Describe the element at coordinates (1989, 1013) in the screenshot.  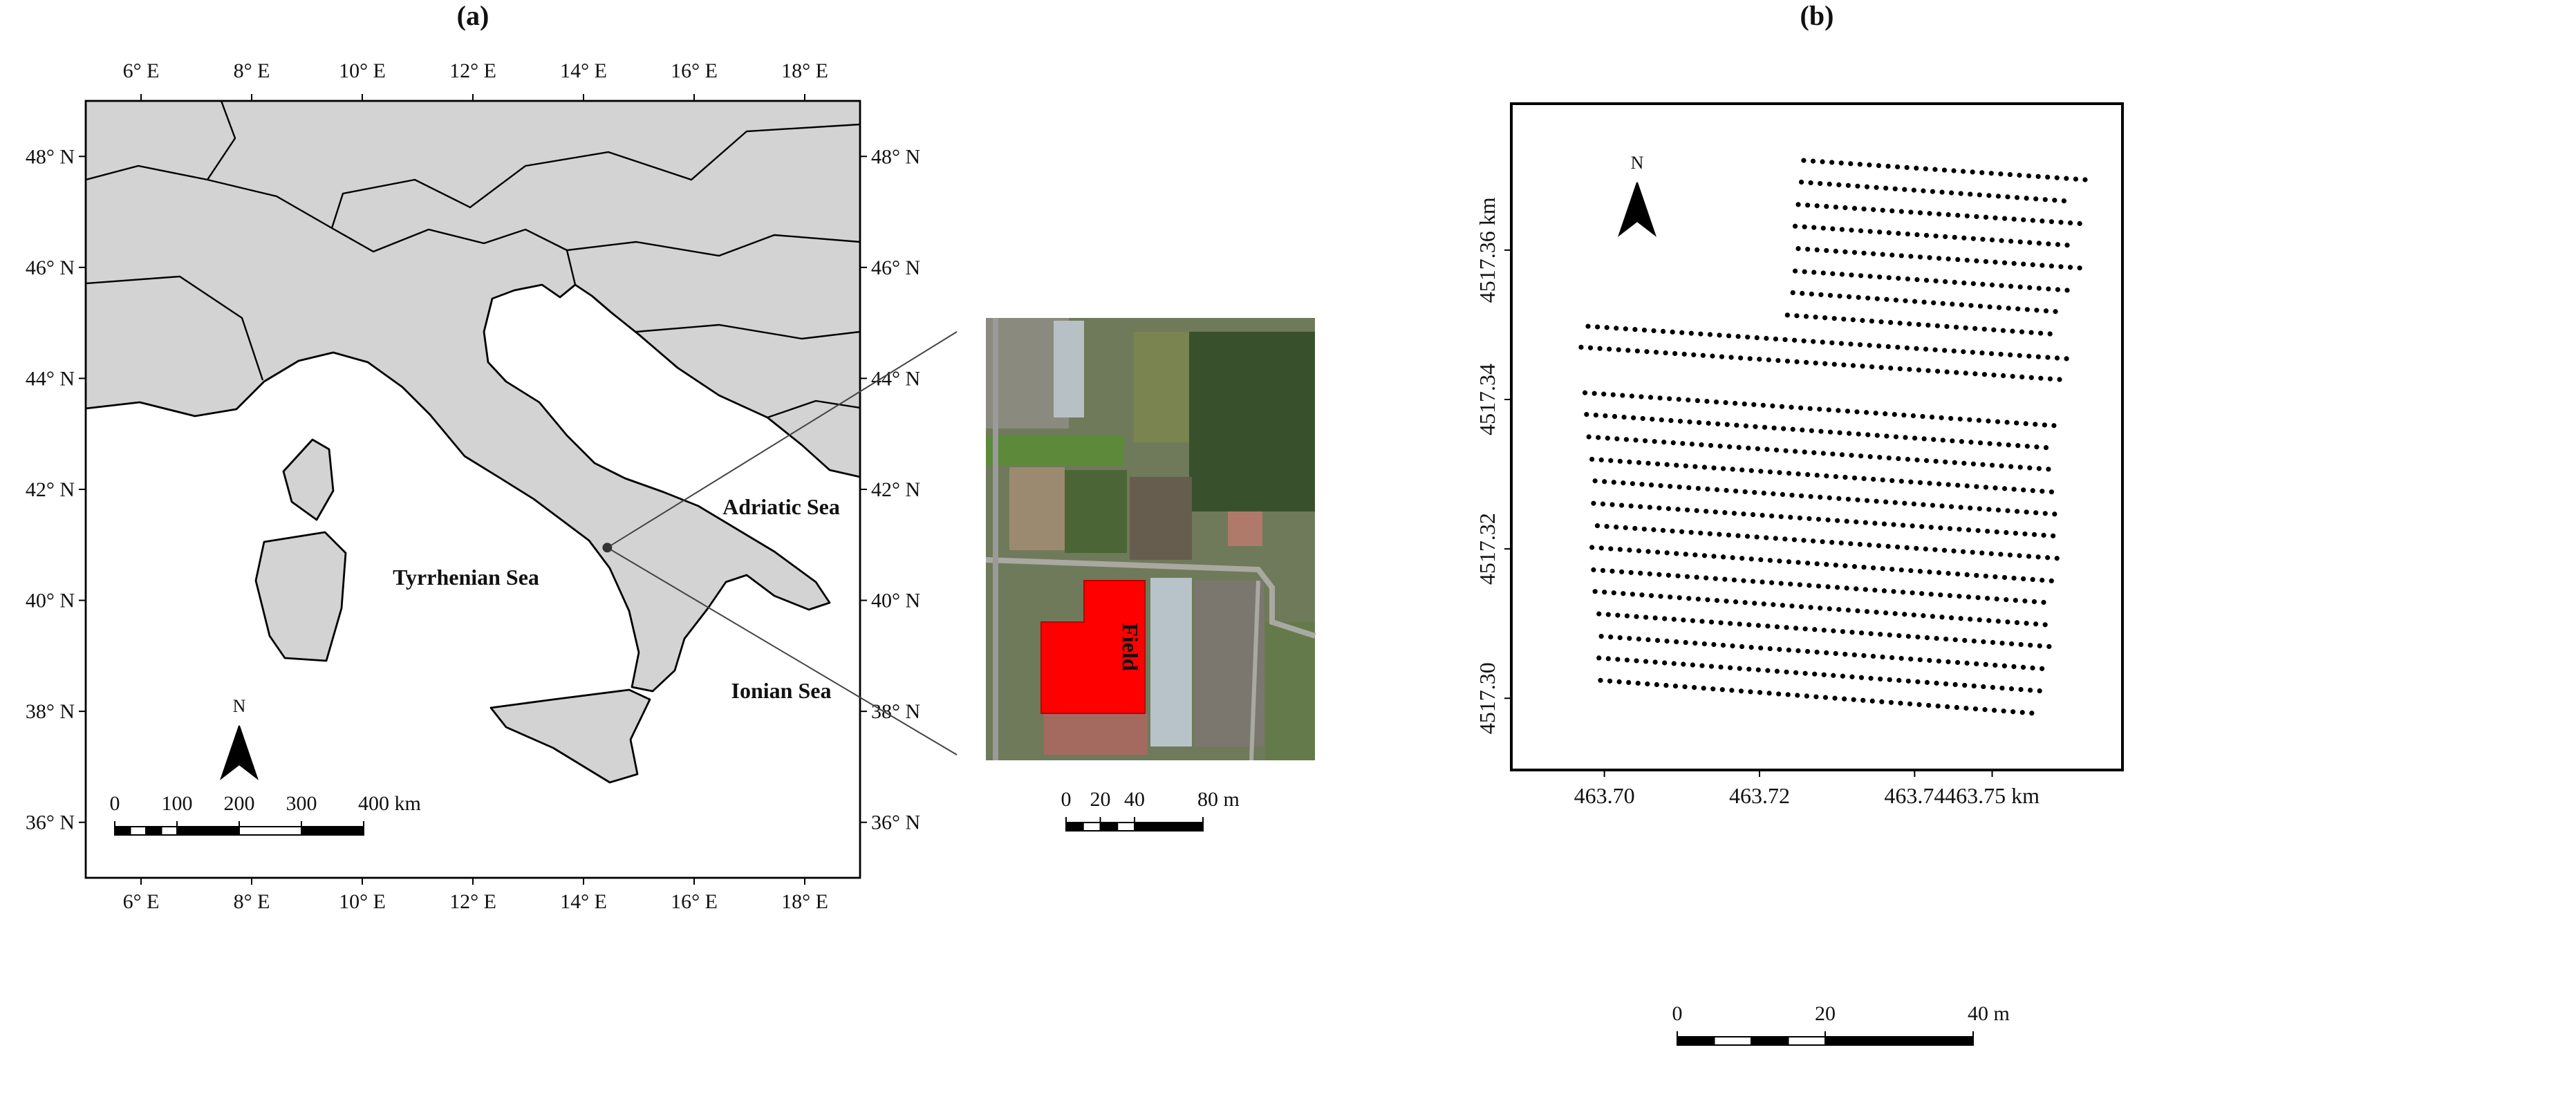
I see `scale-bar-label: 40 m` at that location.